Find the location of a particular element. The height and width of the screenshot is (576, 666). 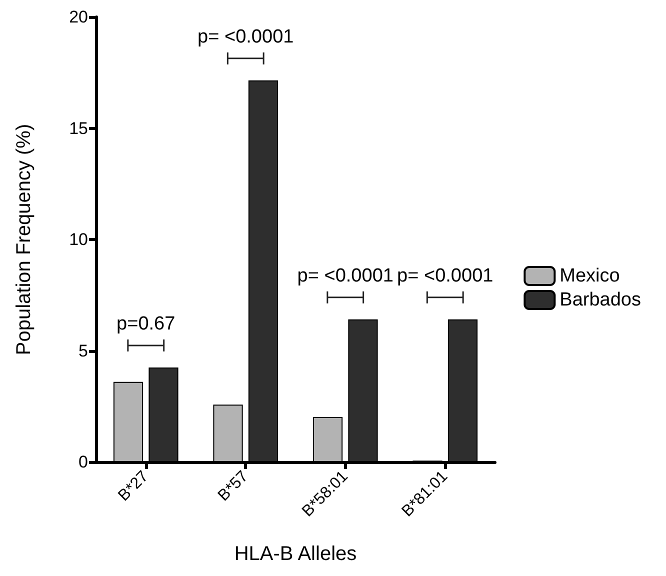

y-axis-title: Population Frequency (%) is located at coordinates (24, 240).